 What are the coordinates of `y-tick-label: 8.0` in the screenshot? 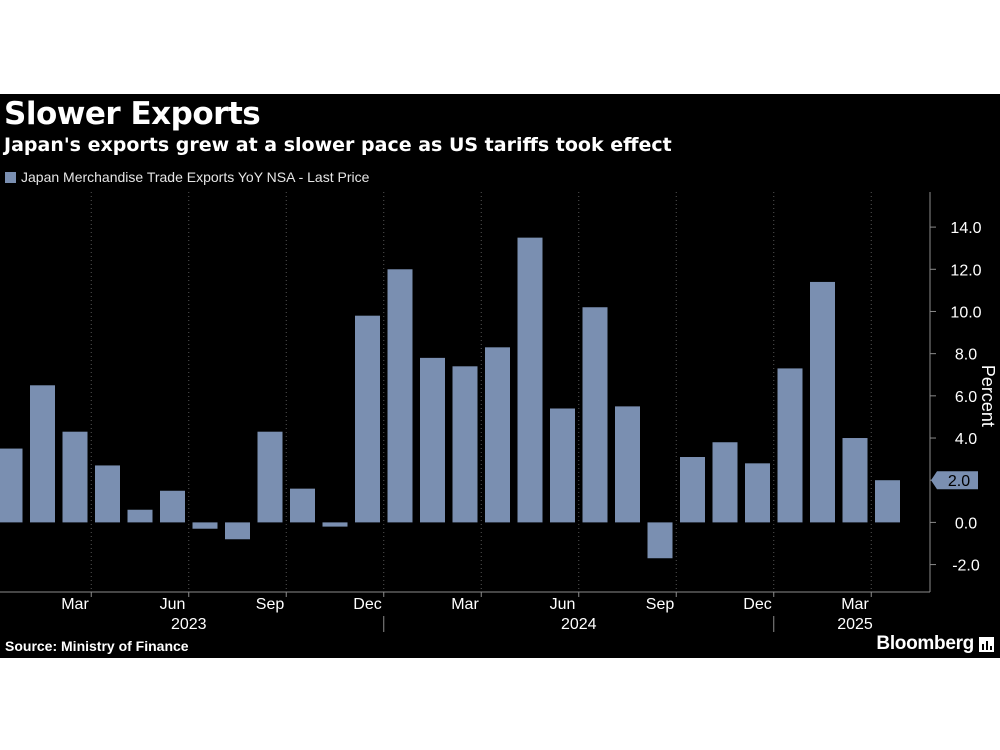 It's located at (966, 355).